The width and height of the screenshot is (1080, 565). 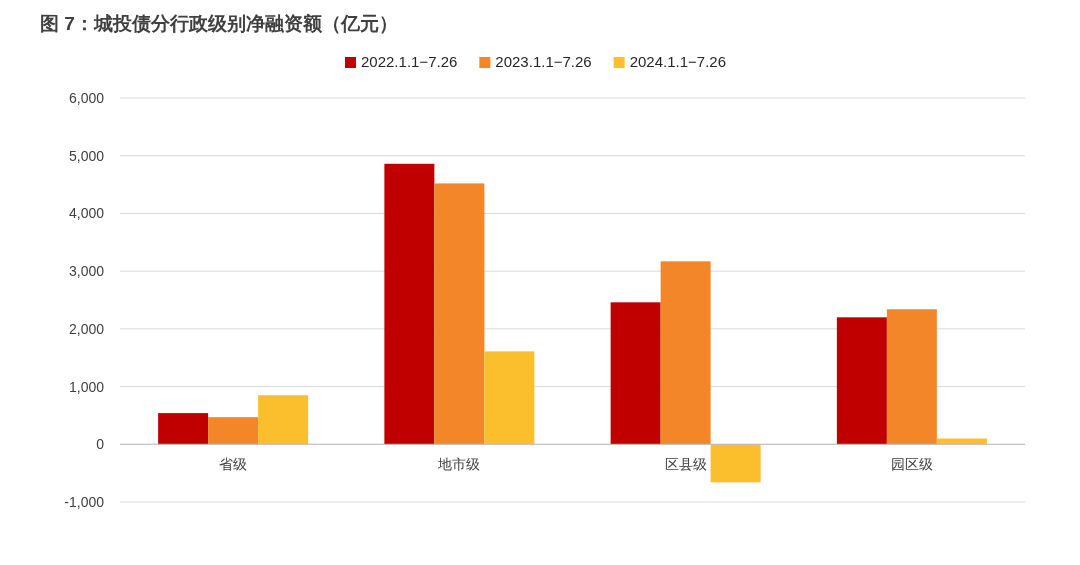 I want to click on x-tick-label: 区县级, so click(x=685, y=464).